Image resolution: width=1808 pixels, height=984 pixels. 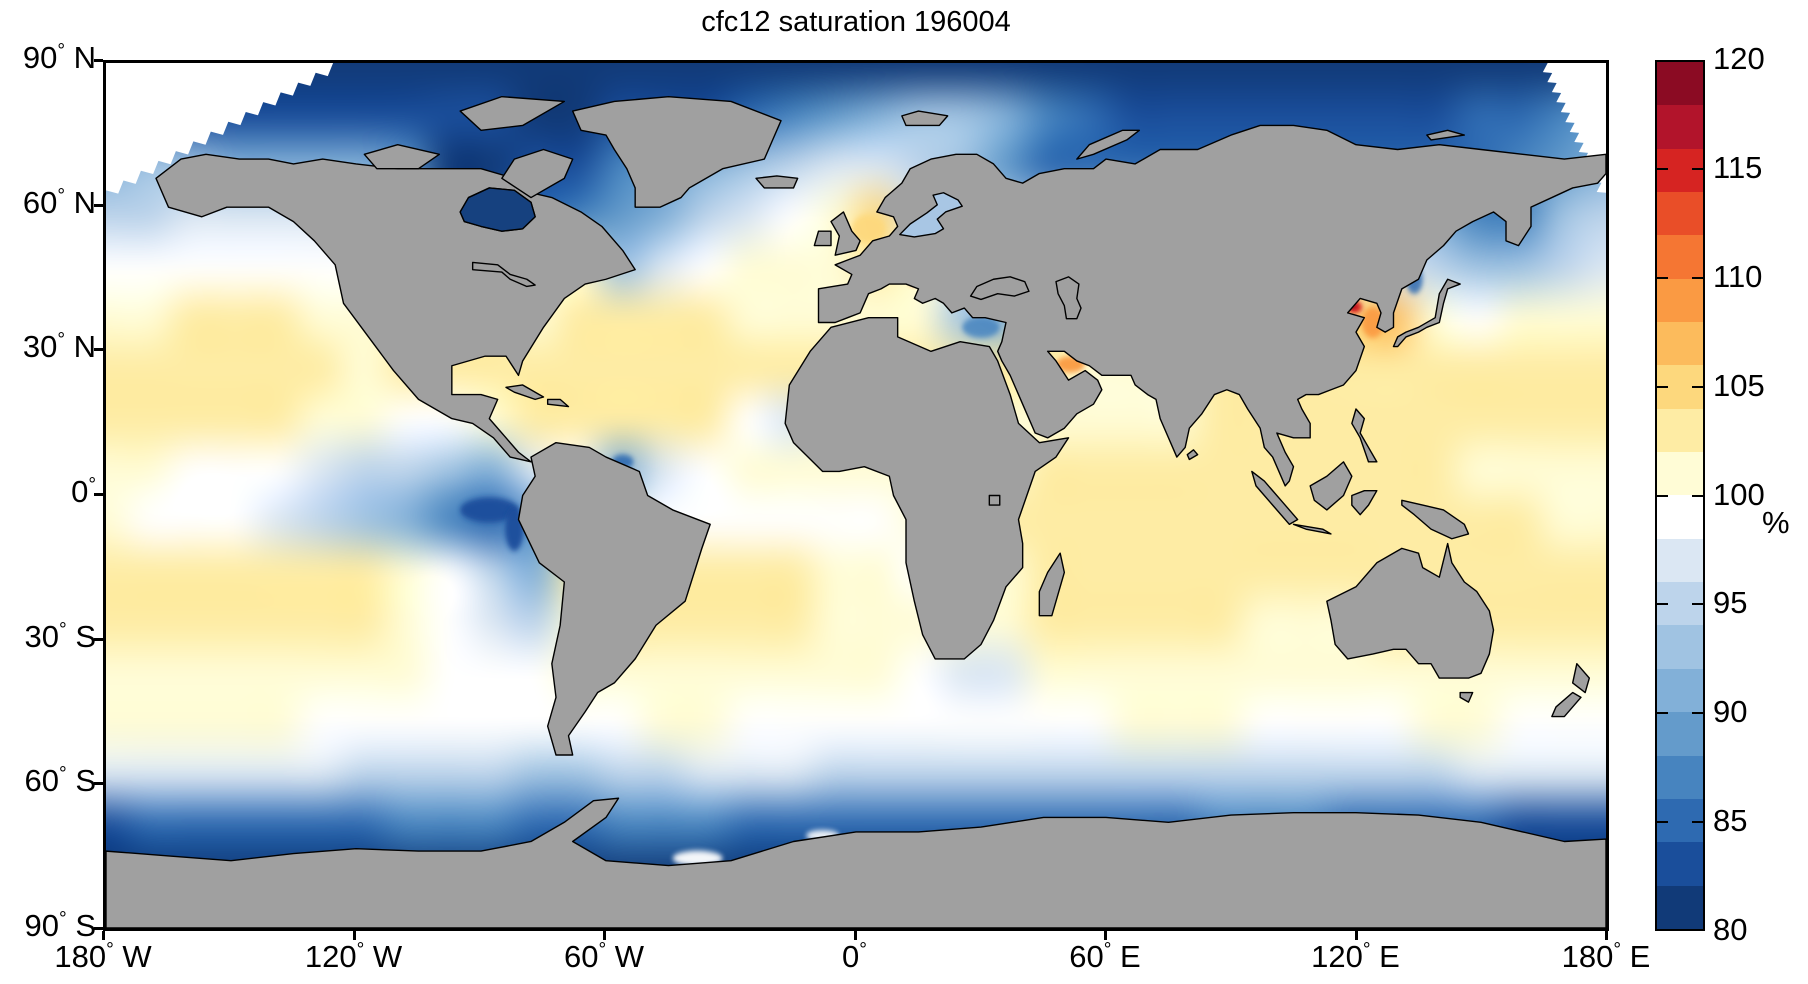 What do you see at coordinates (1355, 956) in the screenshot?
I see `x-tick-label-120E: 120° E` at bounding box center [1355, 956].